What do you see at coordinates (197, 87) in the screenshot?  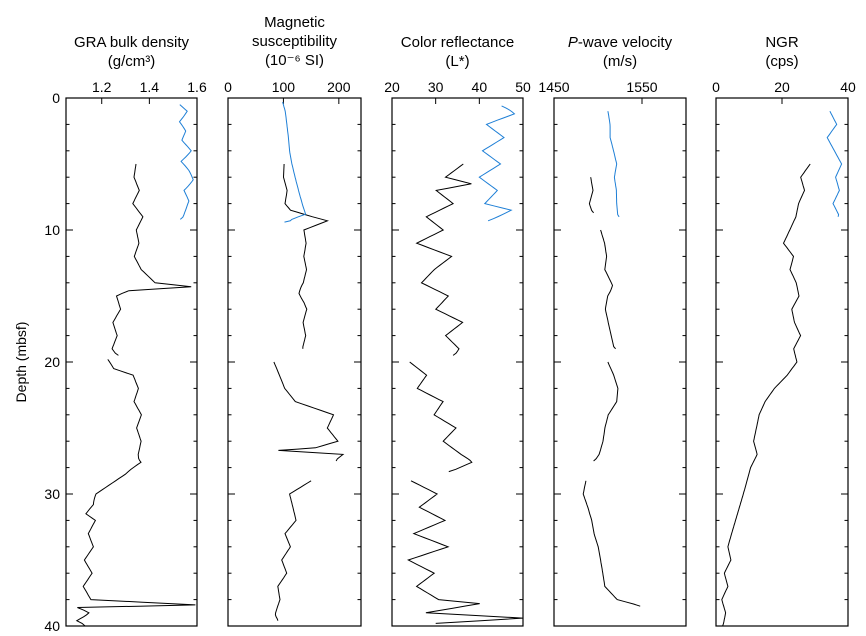 I see `x-tick-label: 1.6` at bounding box center [197, 87].